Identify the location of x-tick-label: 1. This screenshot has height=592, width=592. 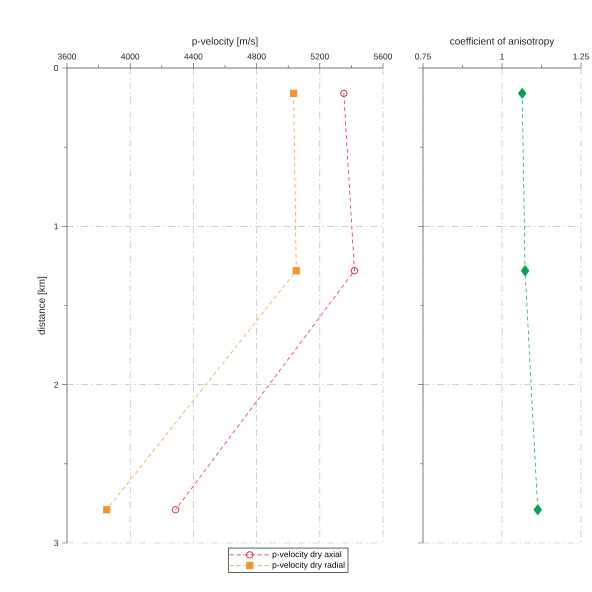
(502, 57).